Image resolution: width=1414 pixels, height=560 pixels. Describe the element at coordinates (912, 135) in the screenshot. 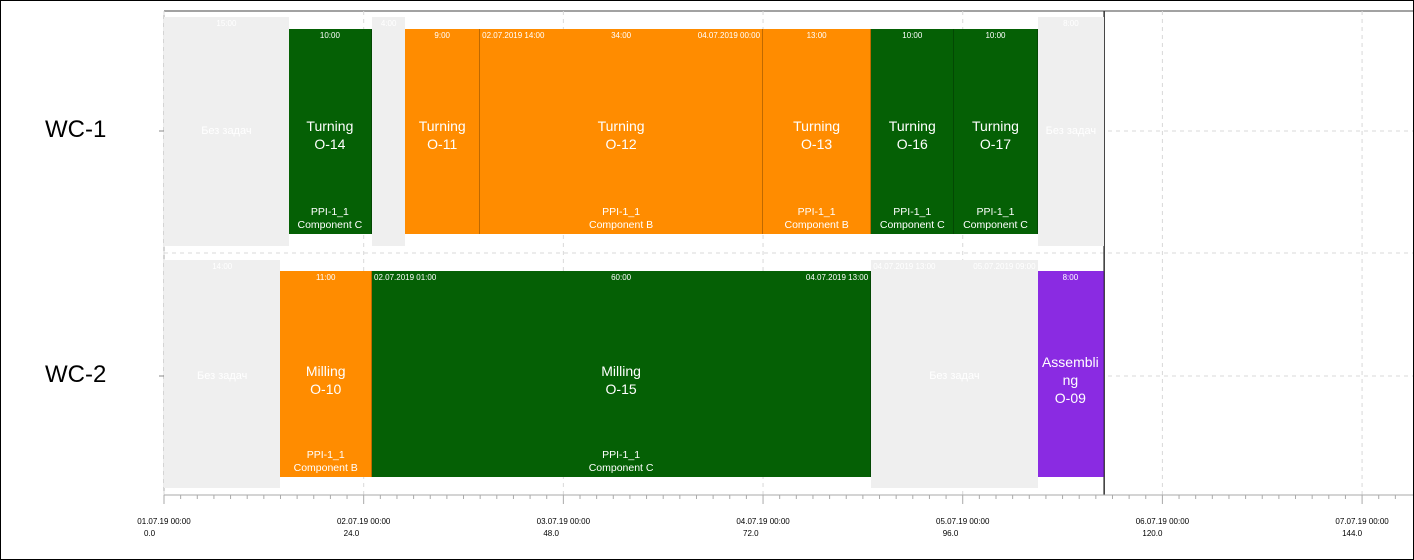

I see `task-name: Turning O-16` at that location.